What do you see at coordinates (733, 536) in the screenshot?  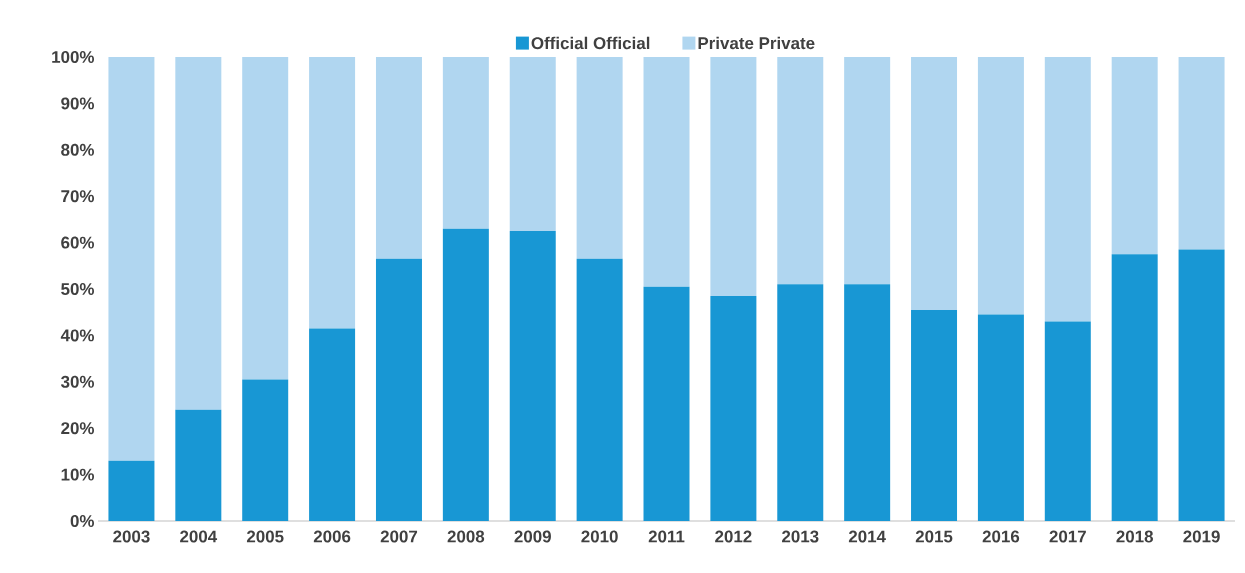 I see `x-tick-label: 2012` at bounding box center [733, 536].